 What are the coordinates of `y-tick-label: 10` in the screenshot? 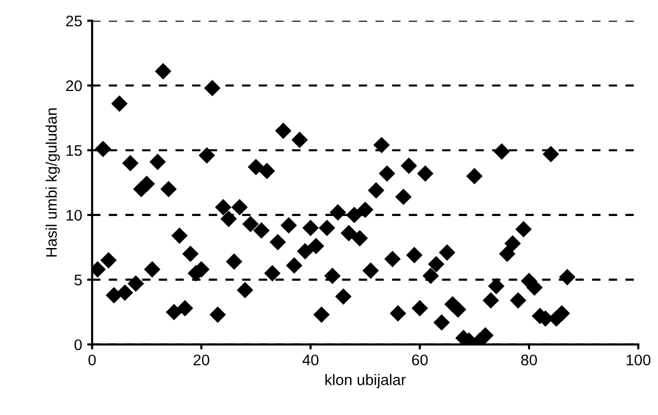 It's located at (74, 215).